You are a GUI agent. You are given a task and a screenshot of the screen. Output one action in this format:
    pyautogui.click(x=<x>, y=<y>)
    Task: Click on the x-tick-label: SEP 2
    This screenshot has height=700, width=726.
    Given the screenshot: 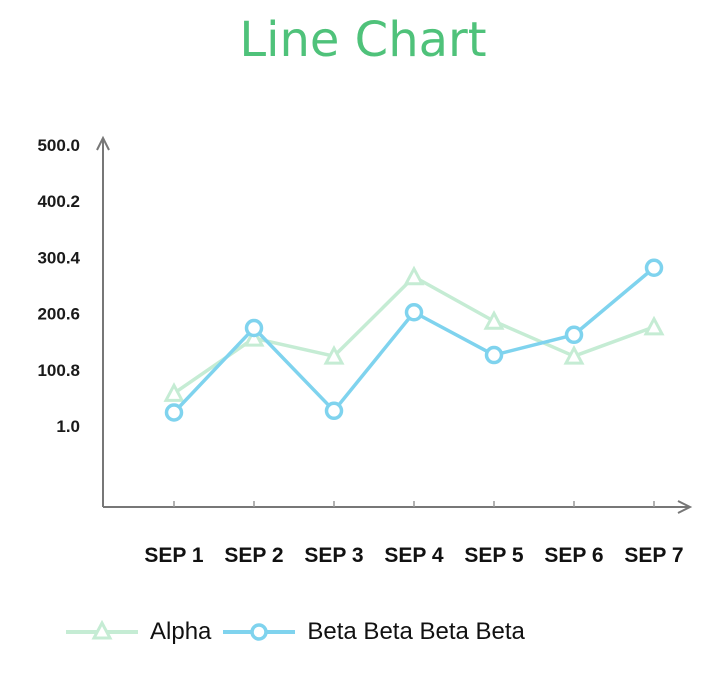 What is the action you would take?
    pyautogui.click(x=253, y=555)
    